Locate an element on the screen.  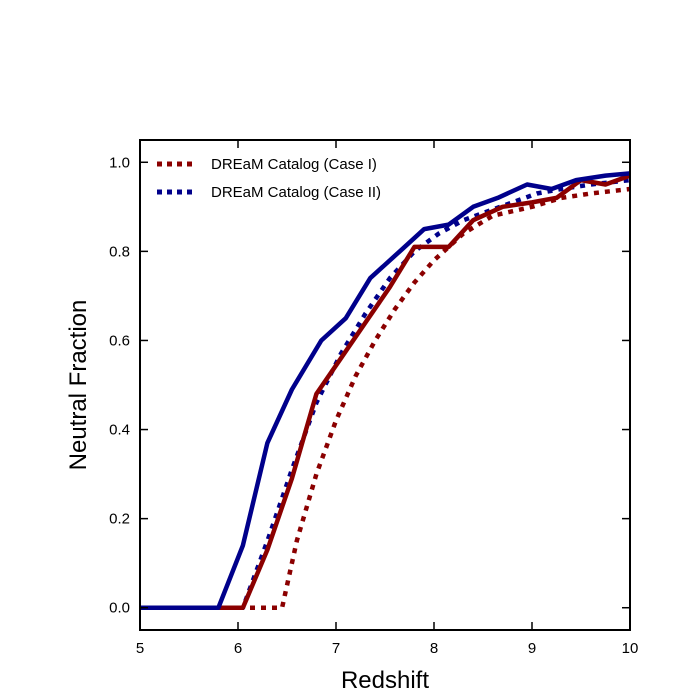
y-axis-title: Neutral Fraction is located at coordinates (78, 385).